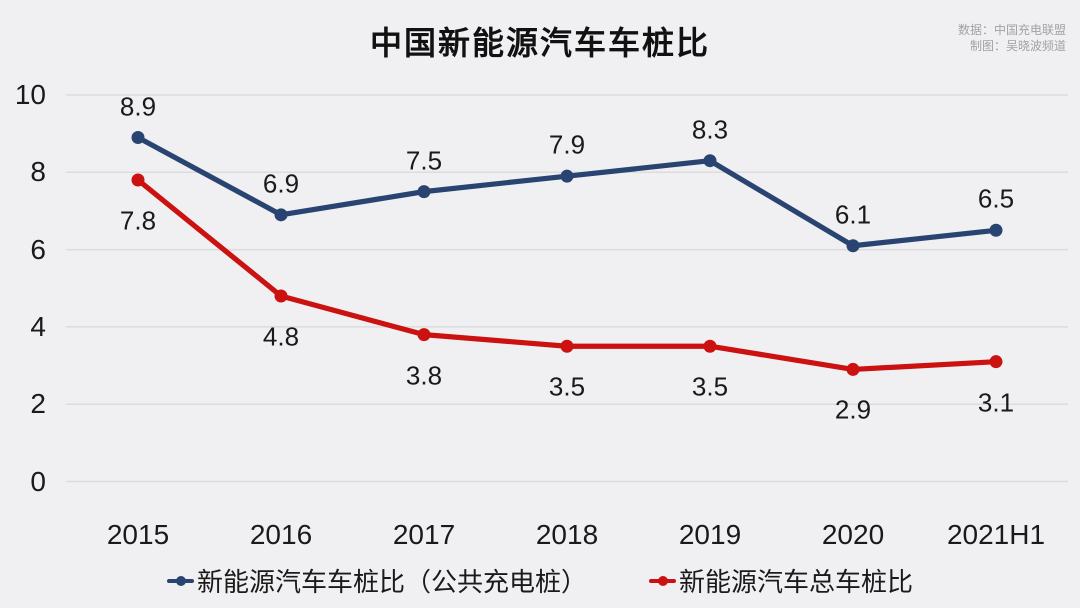  I want to click on source-credit: 数据：中国充电联盟 制图：吴晓波频道, so click(1012, 38).